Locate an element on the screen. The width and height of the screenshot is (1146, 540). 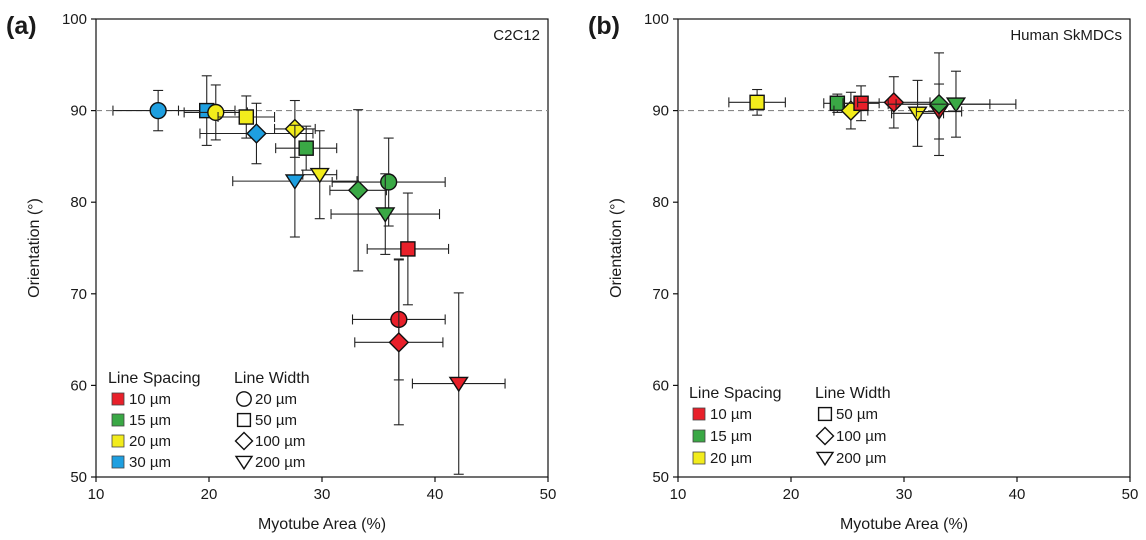
legend-width-label: 20 µm is located at coordinates (276, 399).